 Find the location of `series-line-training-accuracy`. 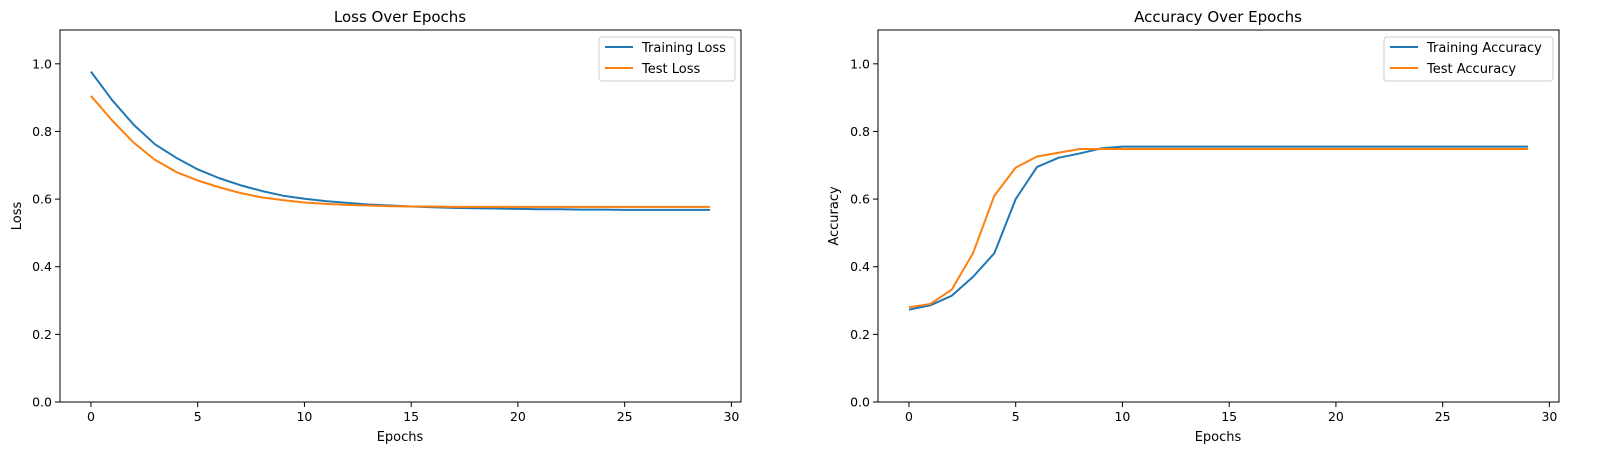

series-line-training-accuracy is located at coordinates (1218, 228).